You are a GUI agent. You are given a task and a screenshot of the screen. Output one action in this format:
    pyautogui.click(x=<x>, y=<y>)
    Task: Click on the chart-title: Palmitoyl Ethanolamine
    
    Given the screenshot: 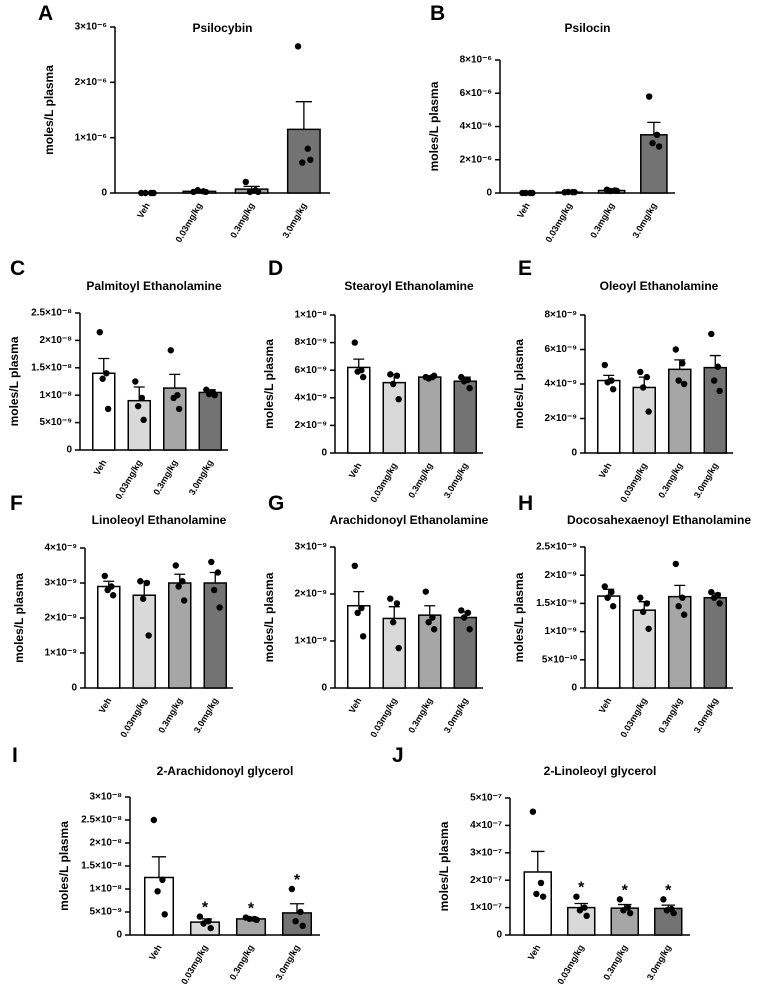 What is the action you would take?
    pyautogui.click(x=154, y=286)
    